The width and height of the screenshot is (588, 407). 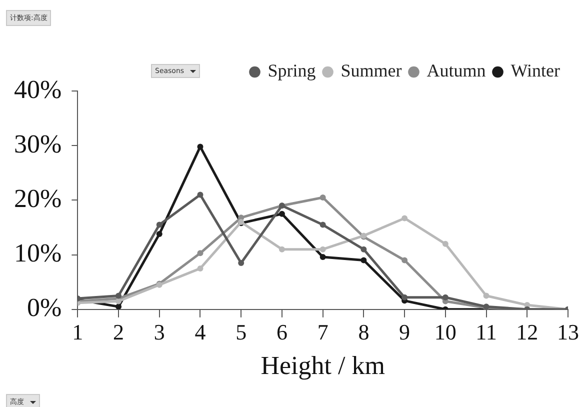 I want to click on legend-label: Winter, so click(x=535, y=70).